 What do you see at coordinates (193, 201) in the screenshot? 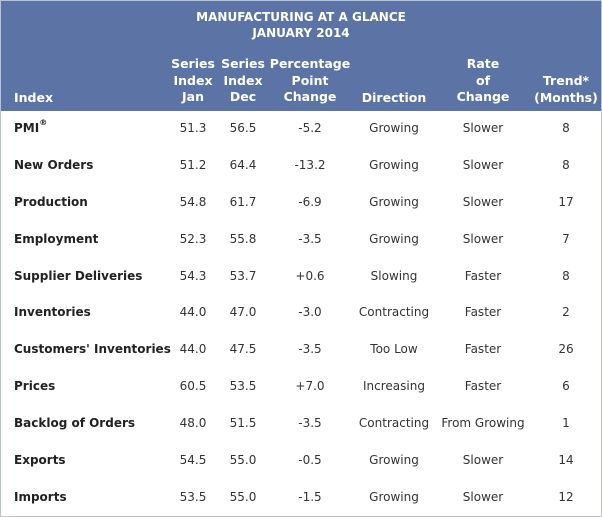
I see `cell-jan: 54.8` at bounding box center [193, 201].